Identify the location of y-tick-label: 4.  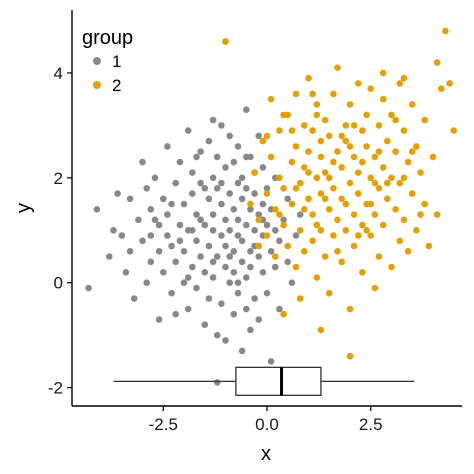
(58, 73).